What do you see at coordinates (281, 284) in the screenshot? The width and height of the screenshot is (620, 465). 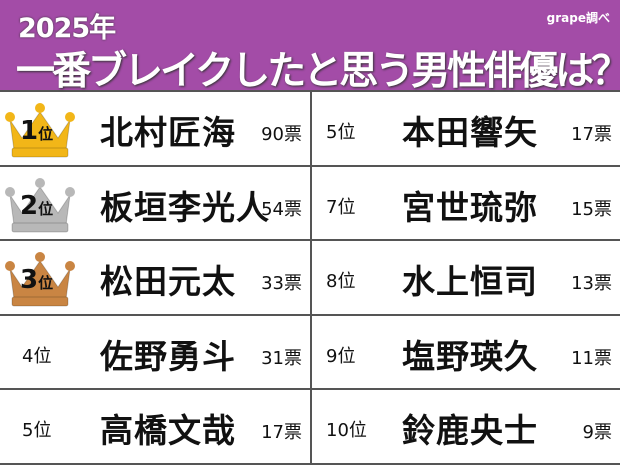 I see `vote-count: 33票` at bounding box center [281, 284].